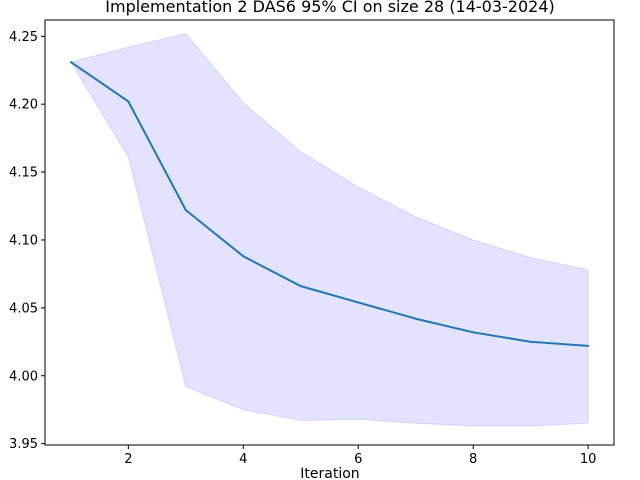  What do you see at coordinates (23, 444) in the screenshot?
I see `y-tick-label: 3.95` at bounding box center [23, 444].